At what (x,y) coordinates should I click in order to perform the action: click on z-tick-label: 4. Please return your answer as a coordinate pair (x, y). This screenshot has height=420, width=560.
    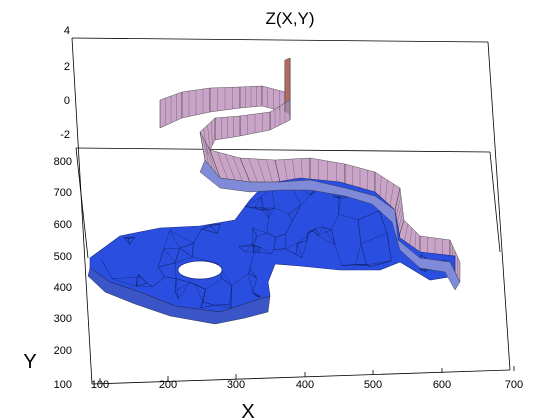
    Looking at the image, I should click on (67, 31).